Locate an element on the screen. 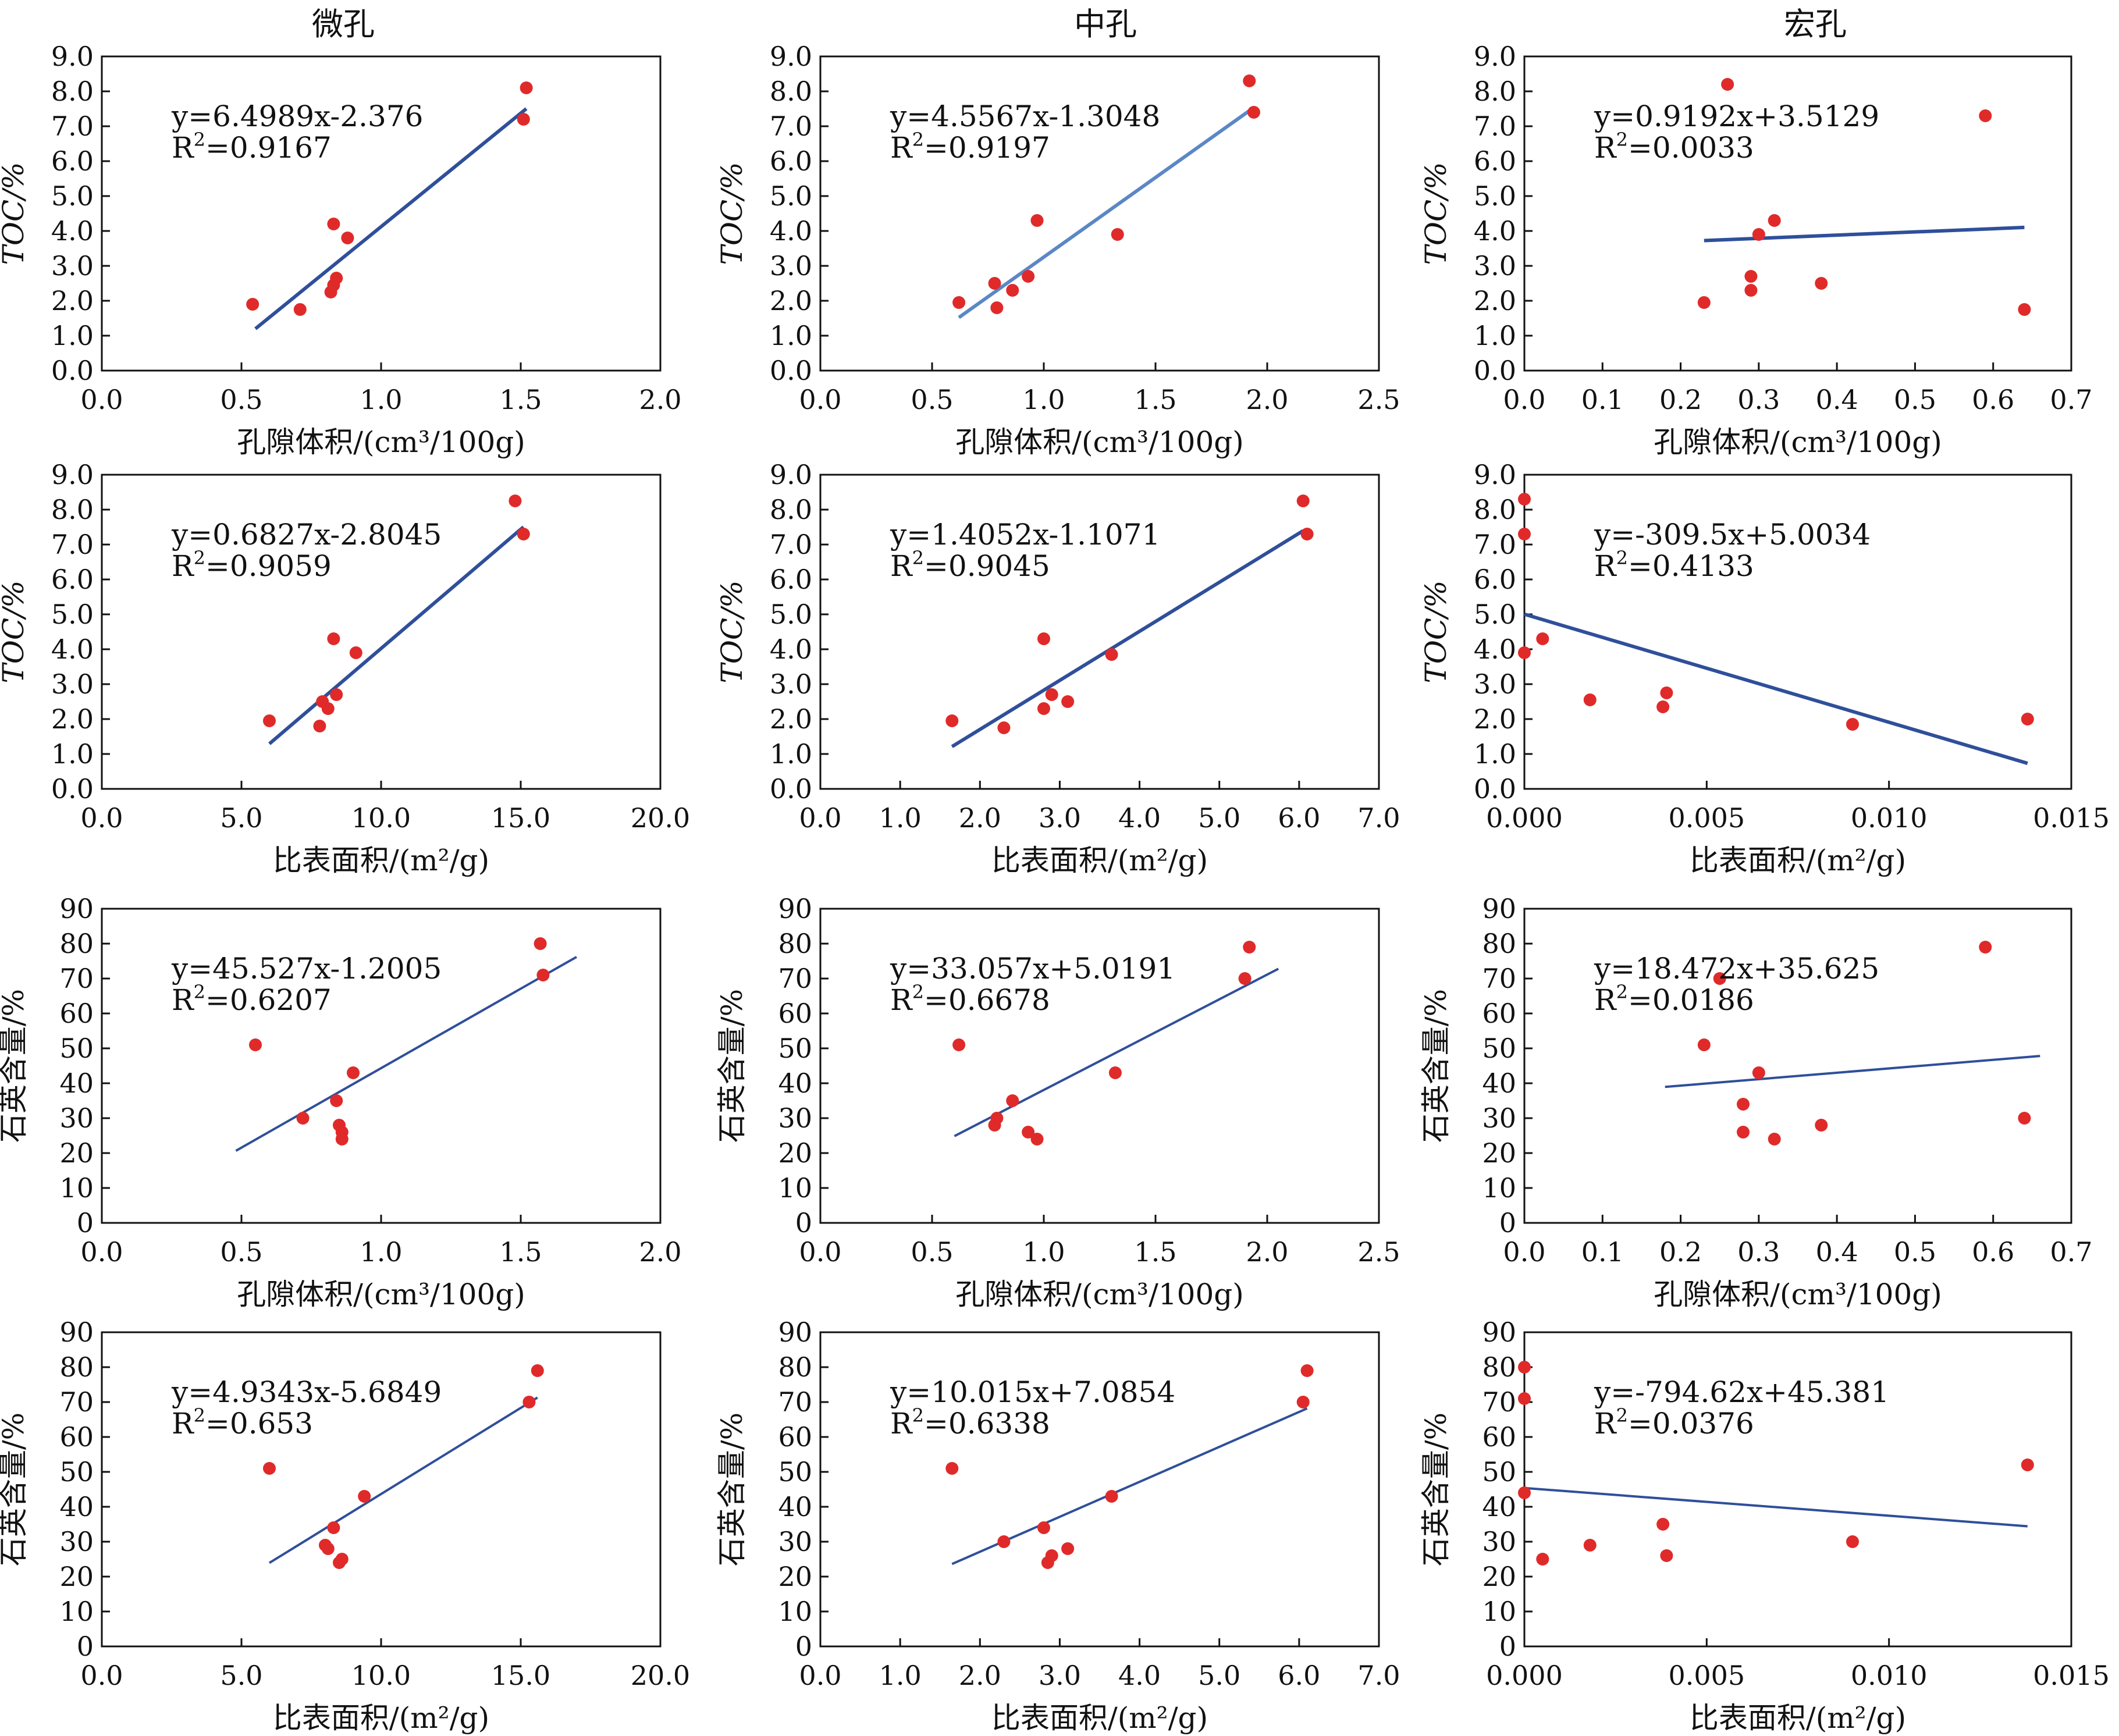 Image resolution: width=2119 pixels, height=1736 pixels. y-tick-label: 1.0 is located at coordinates (72, 754).